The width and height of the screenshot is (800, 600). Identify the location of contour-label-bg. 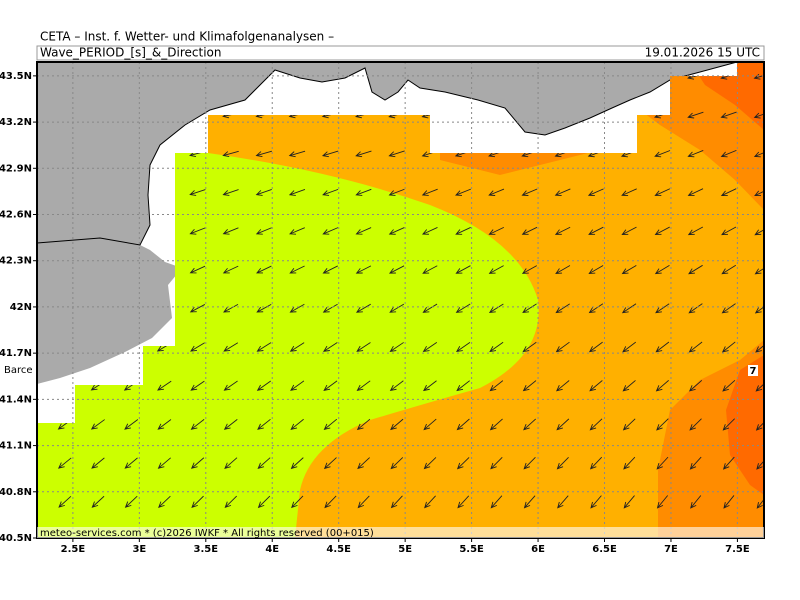
(753, 370).